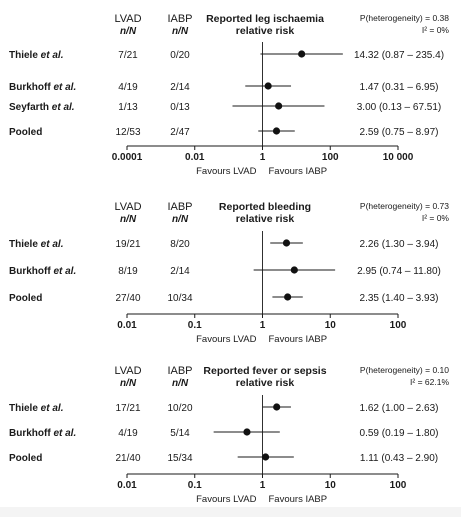 Image resolution: width=461 pixels, height=517 pixels. I want to click on heterogeneity-i2-label: I² = 62.1%, so click(429, 382).